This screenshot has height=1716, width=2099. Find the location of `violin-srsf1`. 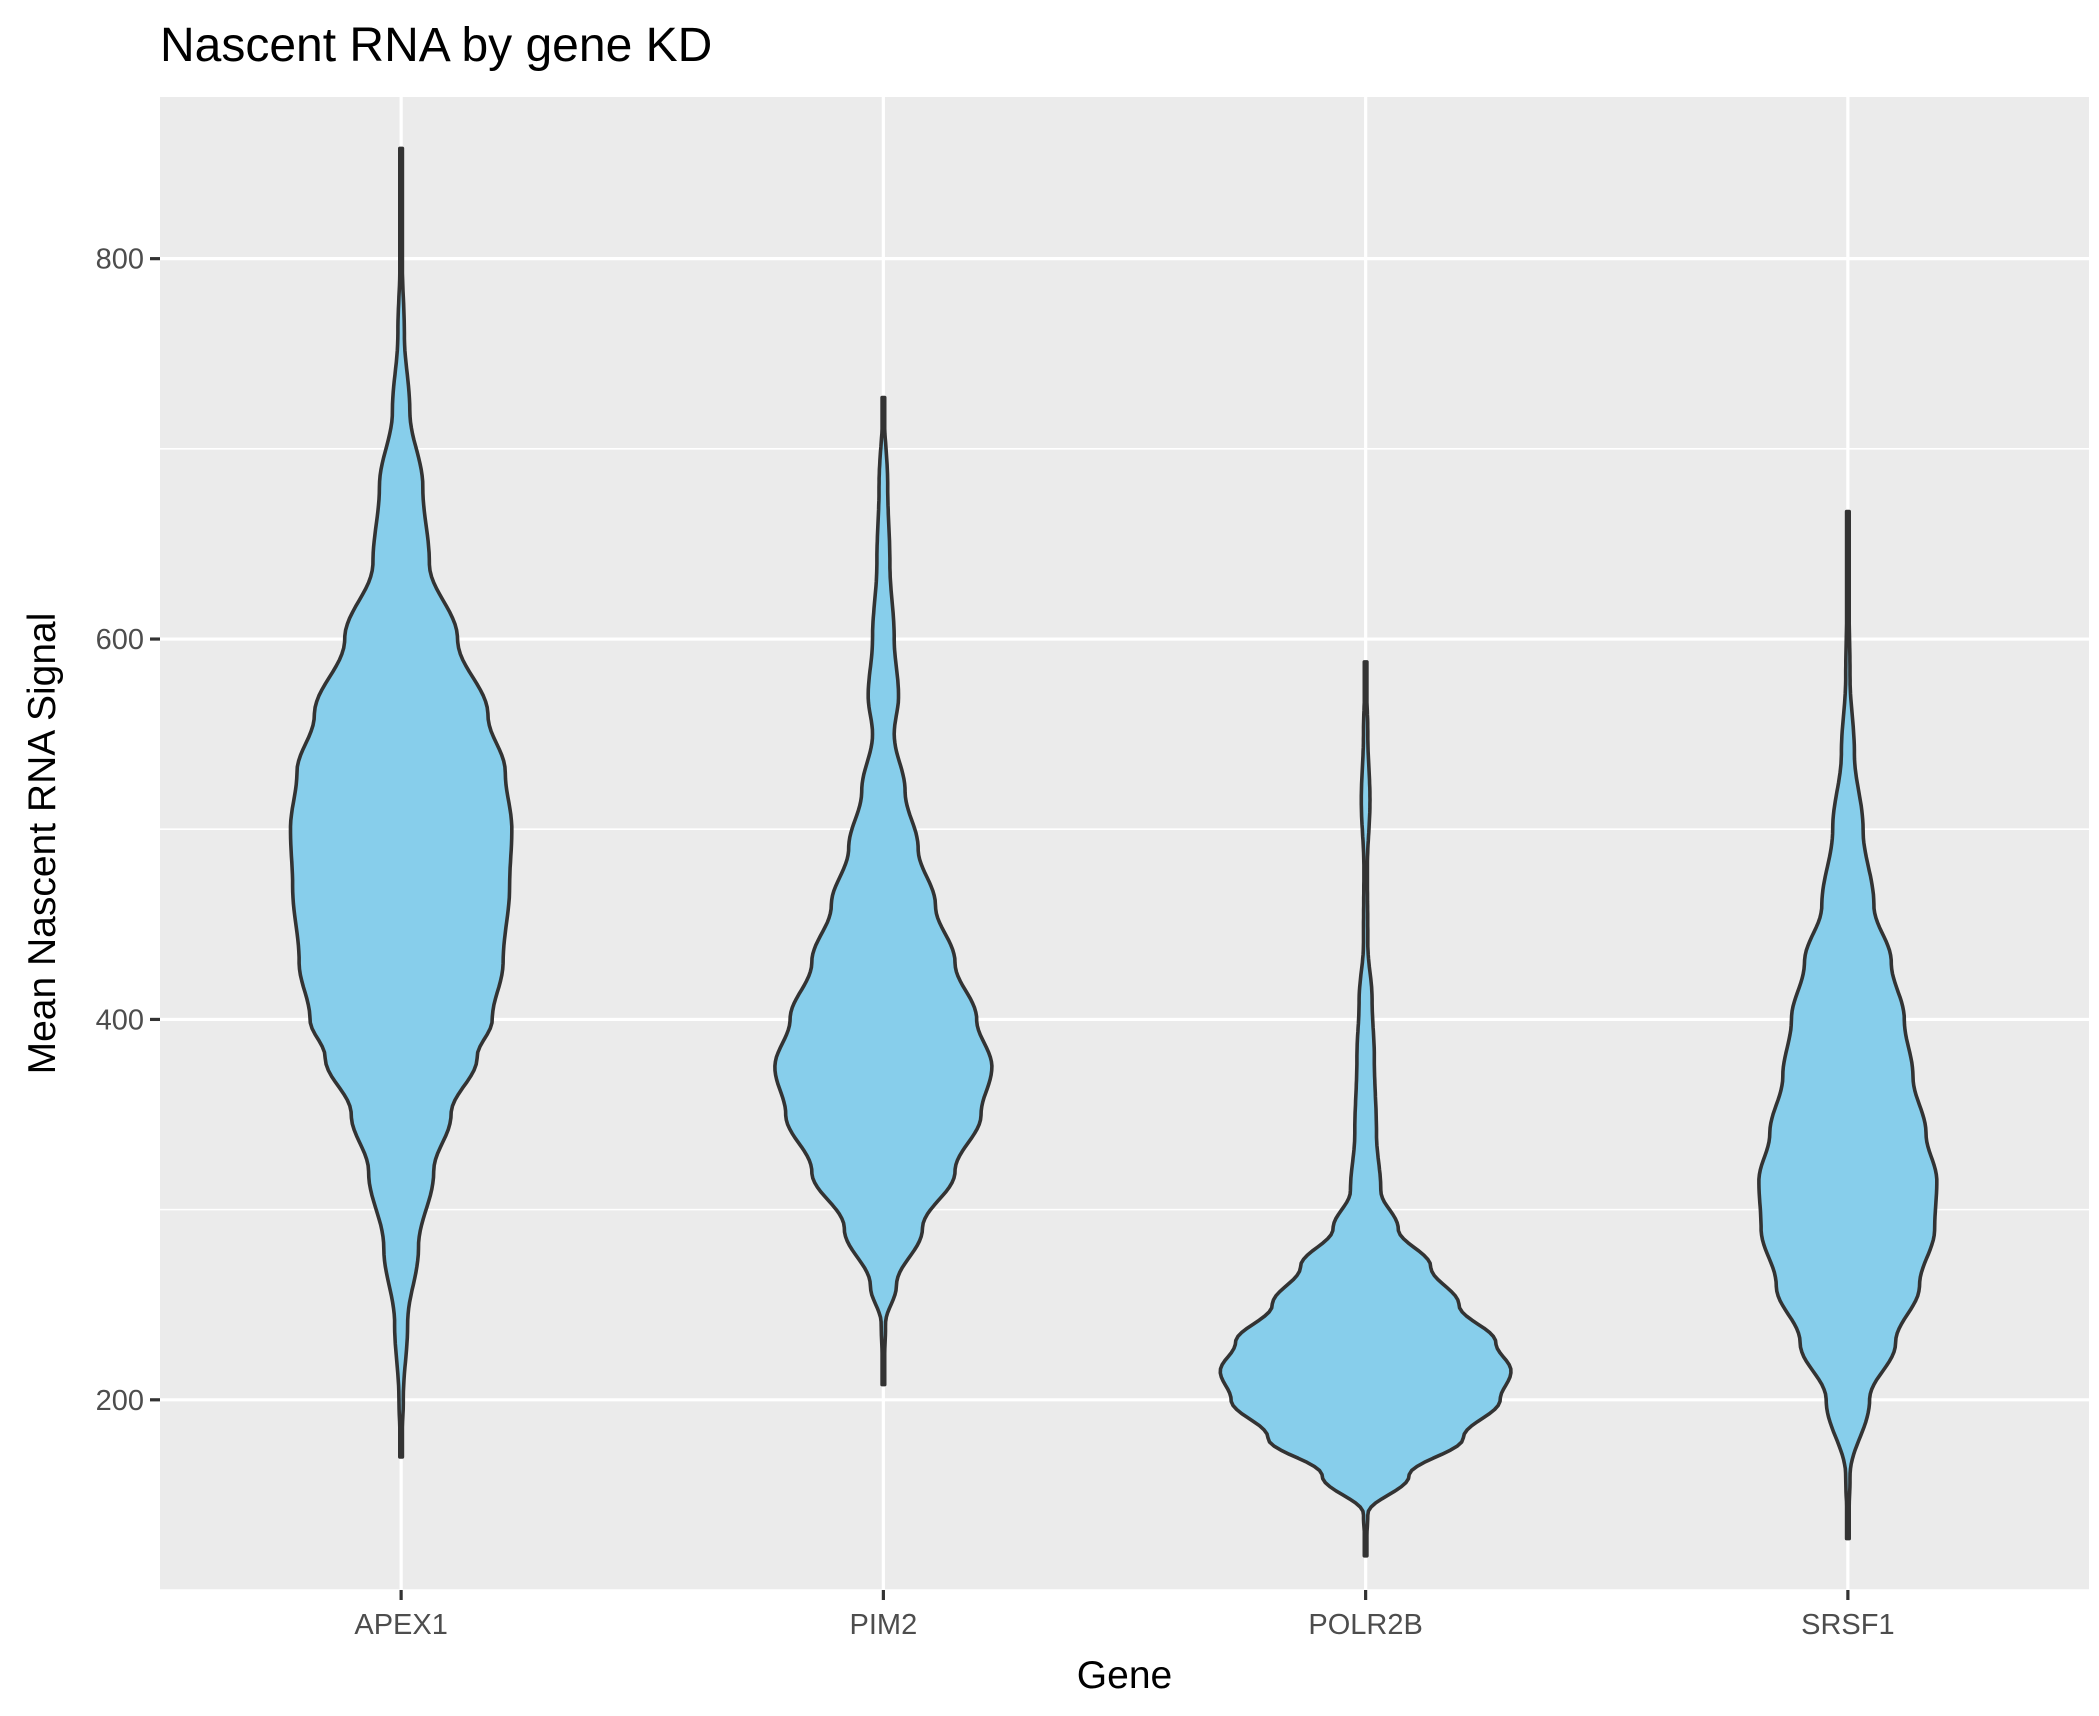

violin-srsf1 is located at coordinates (1848, 1025).